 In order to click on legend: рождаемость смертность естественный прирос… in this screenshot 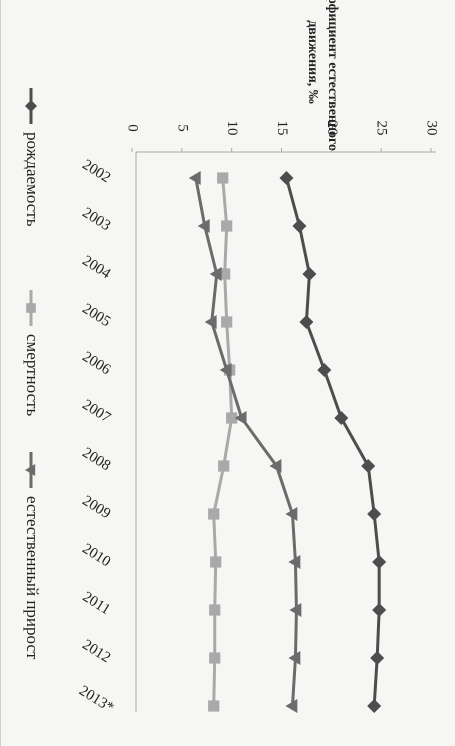, I will do `click(32, 374)`.